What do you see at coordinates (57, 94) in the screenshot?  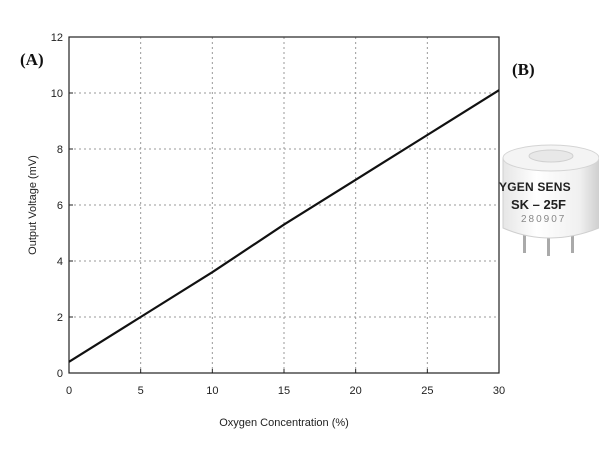 I see `y-tick-label: 10` at bounding box center [57, 94].